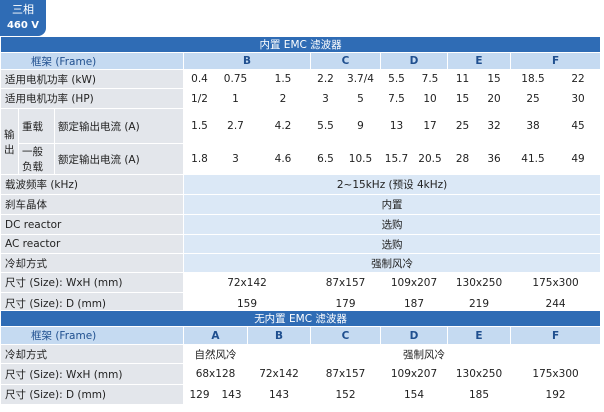  What do you see at coordinates (301, 44) in the screenshot?
I see `table-row: 内置 EMC 滤波器` at bounding box center [301, 44].